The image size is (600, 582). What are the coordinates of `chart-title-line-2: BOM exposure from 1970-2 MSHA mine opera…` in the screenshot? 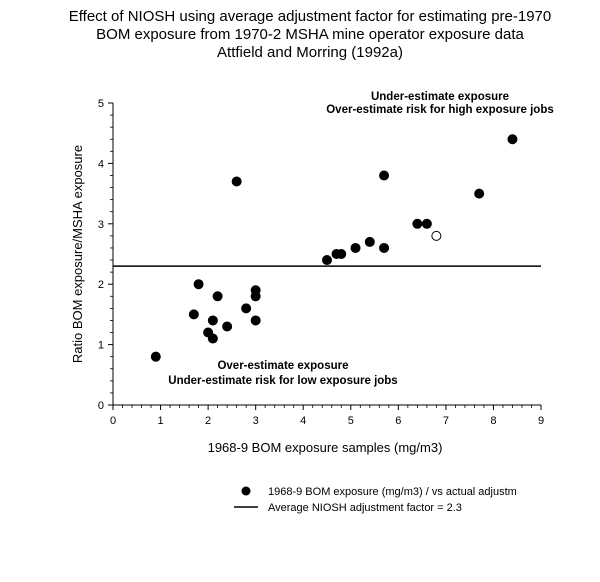 It's located at (310, 34).